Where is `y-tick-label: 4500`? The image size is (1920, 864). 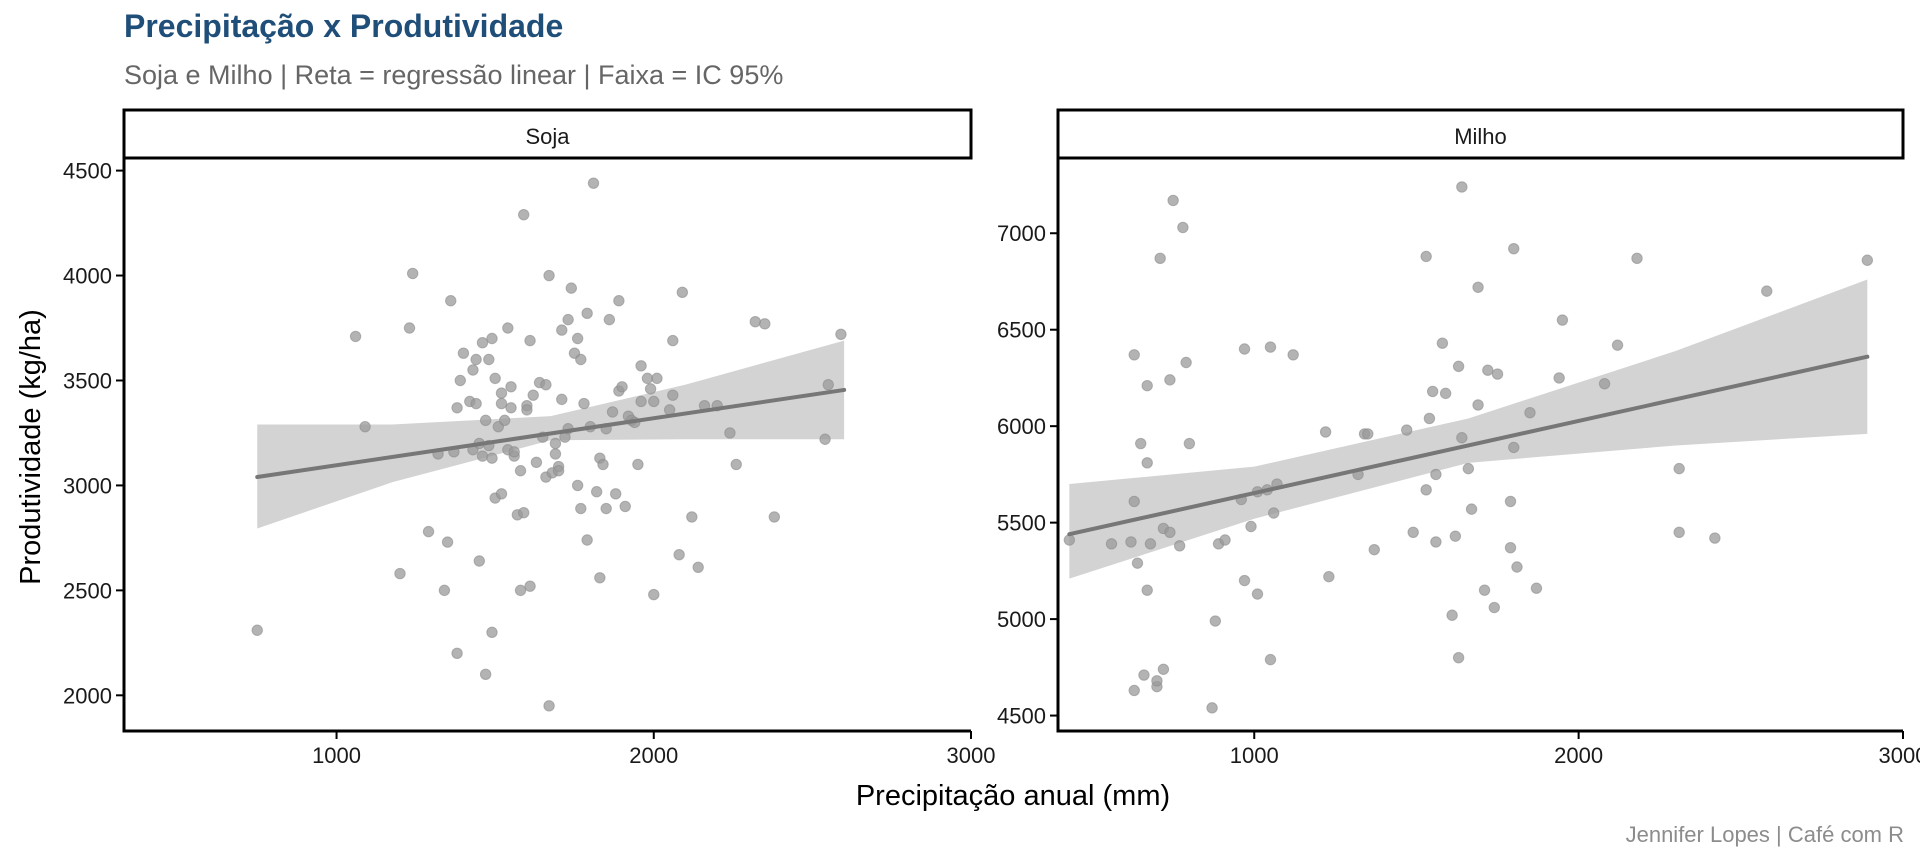 y-tick-label: 4500 is located at coordinates (87, 171).